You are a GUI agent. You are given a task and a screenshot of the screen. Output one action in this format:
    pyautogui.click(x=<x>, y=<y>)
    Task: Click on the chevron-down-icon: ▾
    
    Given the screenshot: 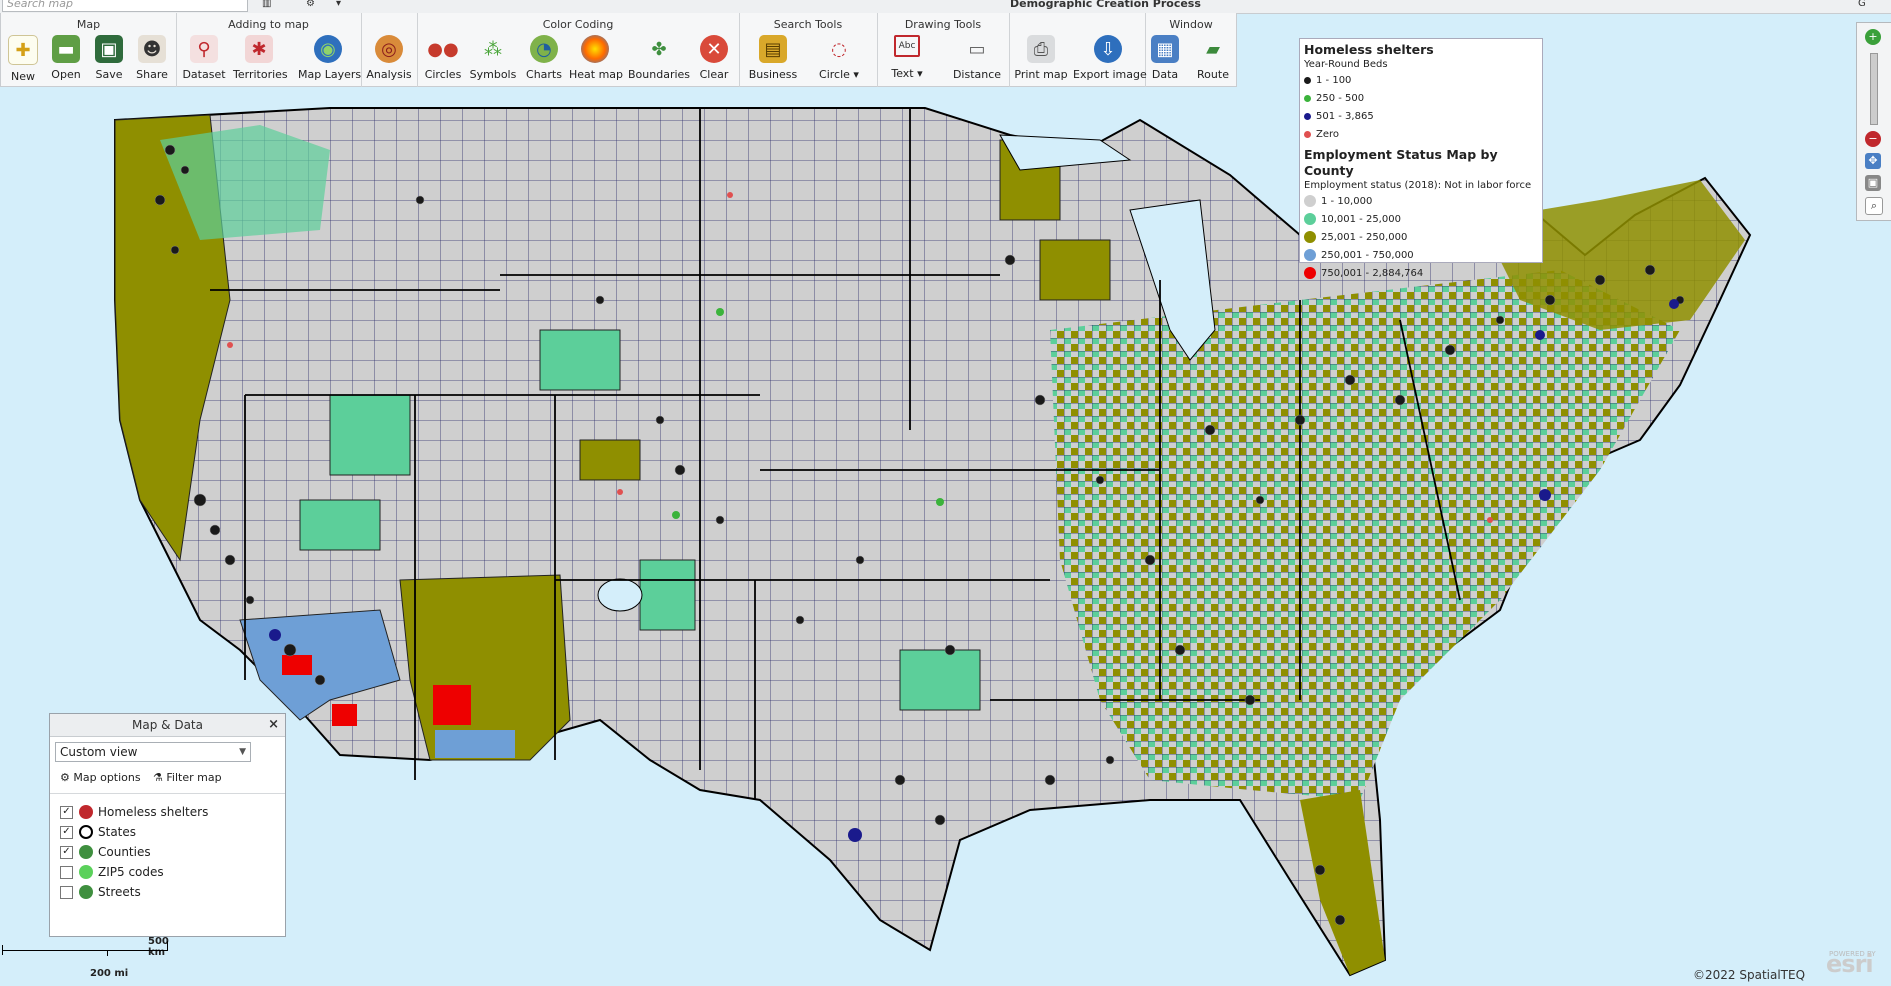 What is the action you would take?
    pyautogui.click(x=339, y=4)
    